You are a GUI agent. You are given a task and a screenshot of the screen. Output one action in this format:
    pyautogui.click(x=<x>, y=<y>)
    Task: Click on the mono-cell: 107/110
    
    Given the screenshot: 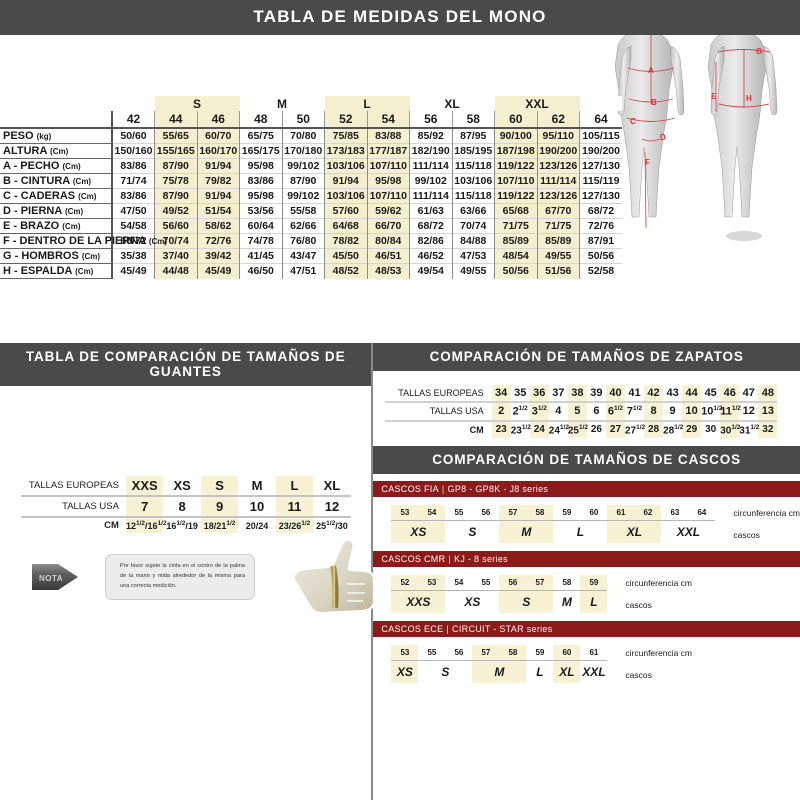 What is the action you would take?
    pyautogui.click(x=388, y=166)
    